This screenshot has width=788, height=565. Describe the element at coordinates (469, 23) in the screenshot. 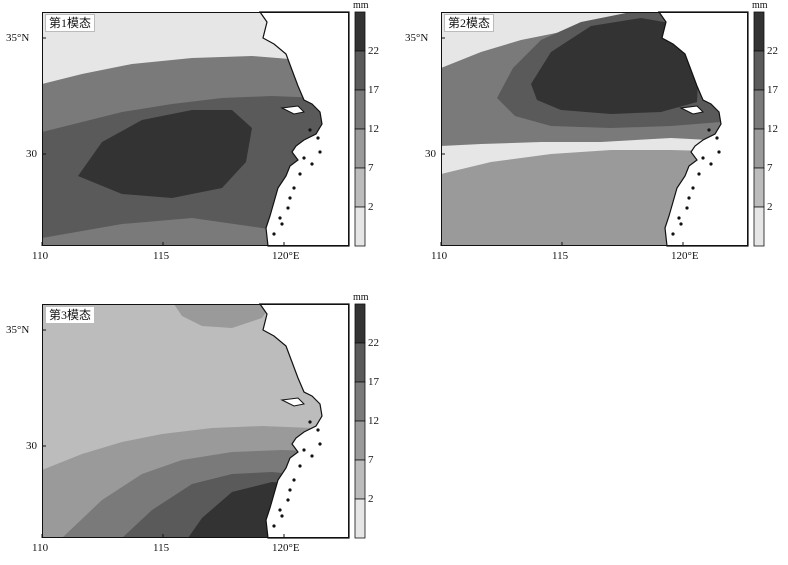

I see `panel-title: 第2模态` at that location.